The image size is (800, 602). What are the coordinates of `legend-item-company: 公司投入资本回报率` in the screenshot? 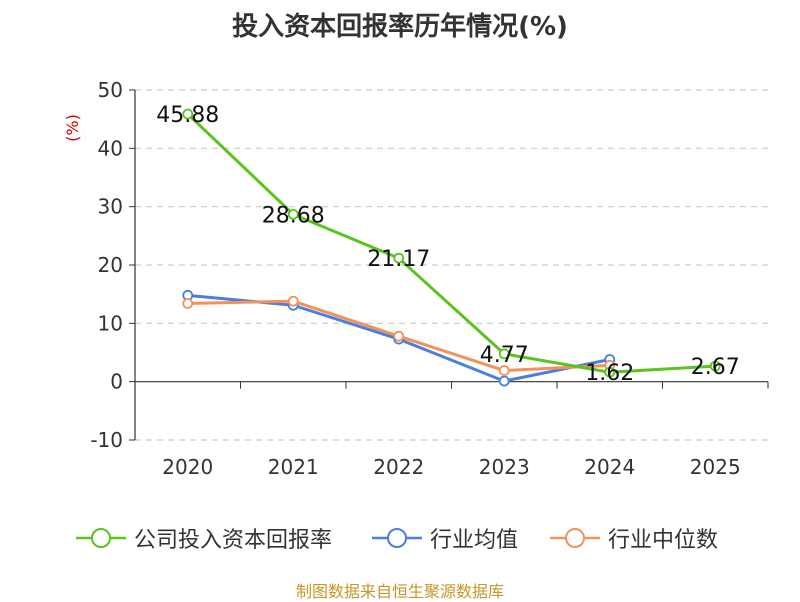 It's located at (203, 538).